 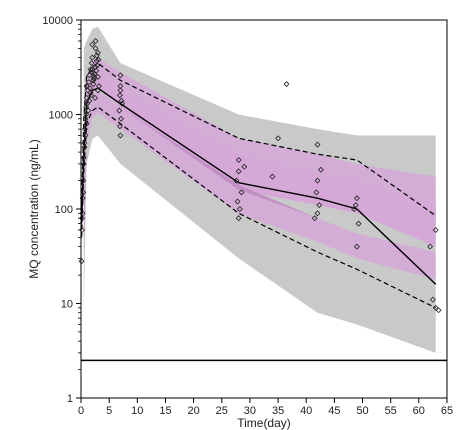 What do you see at coordinates (306, 411) in the screenshot?
I see `x-tick-label: 40` at bounding box center [306, 411].